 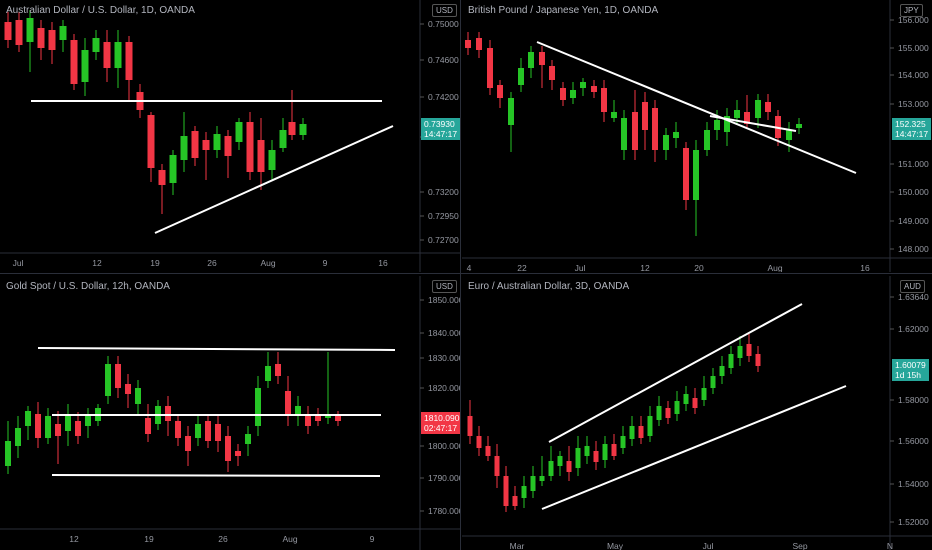 What do you see at coordinates (913, 164) in the screenshot?
I see `price-tick-label: 151.000` at bounding box center [913, 164].